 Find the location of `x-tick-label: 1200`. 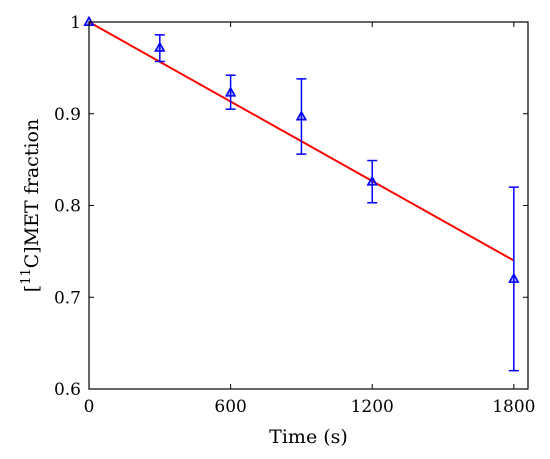

x-tick-label: 1200 is located at coordinates (372, 407).